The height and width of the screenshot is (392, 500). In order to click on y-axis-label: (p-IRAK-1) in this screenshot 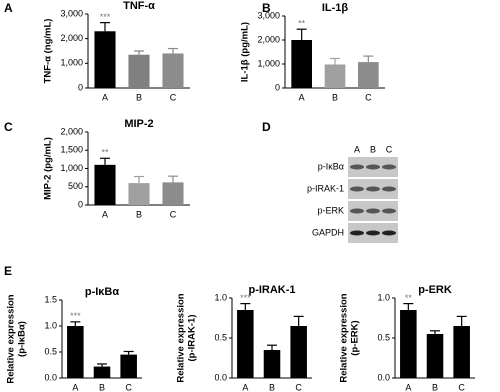, I will do `click(192, 338)`.